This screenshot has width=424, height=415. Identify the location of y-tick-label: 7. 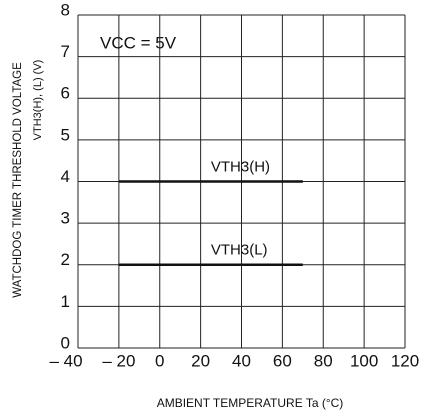
(65, 51).